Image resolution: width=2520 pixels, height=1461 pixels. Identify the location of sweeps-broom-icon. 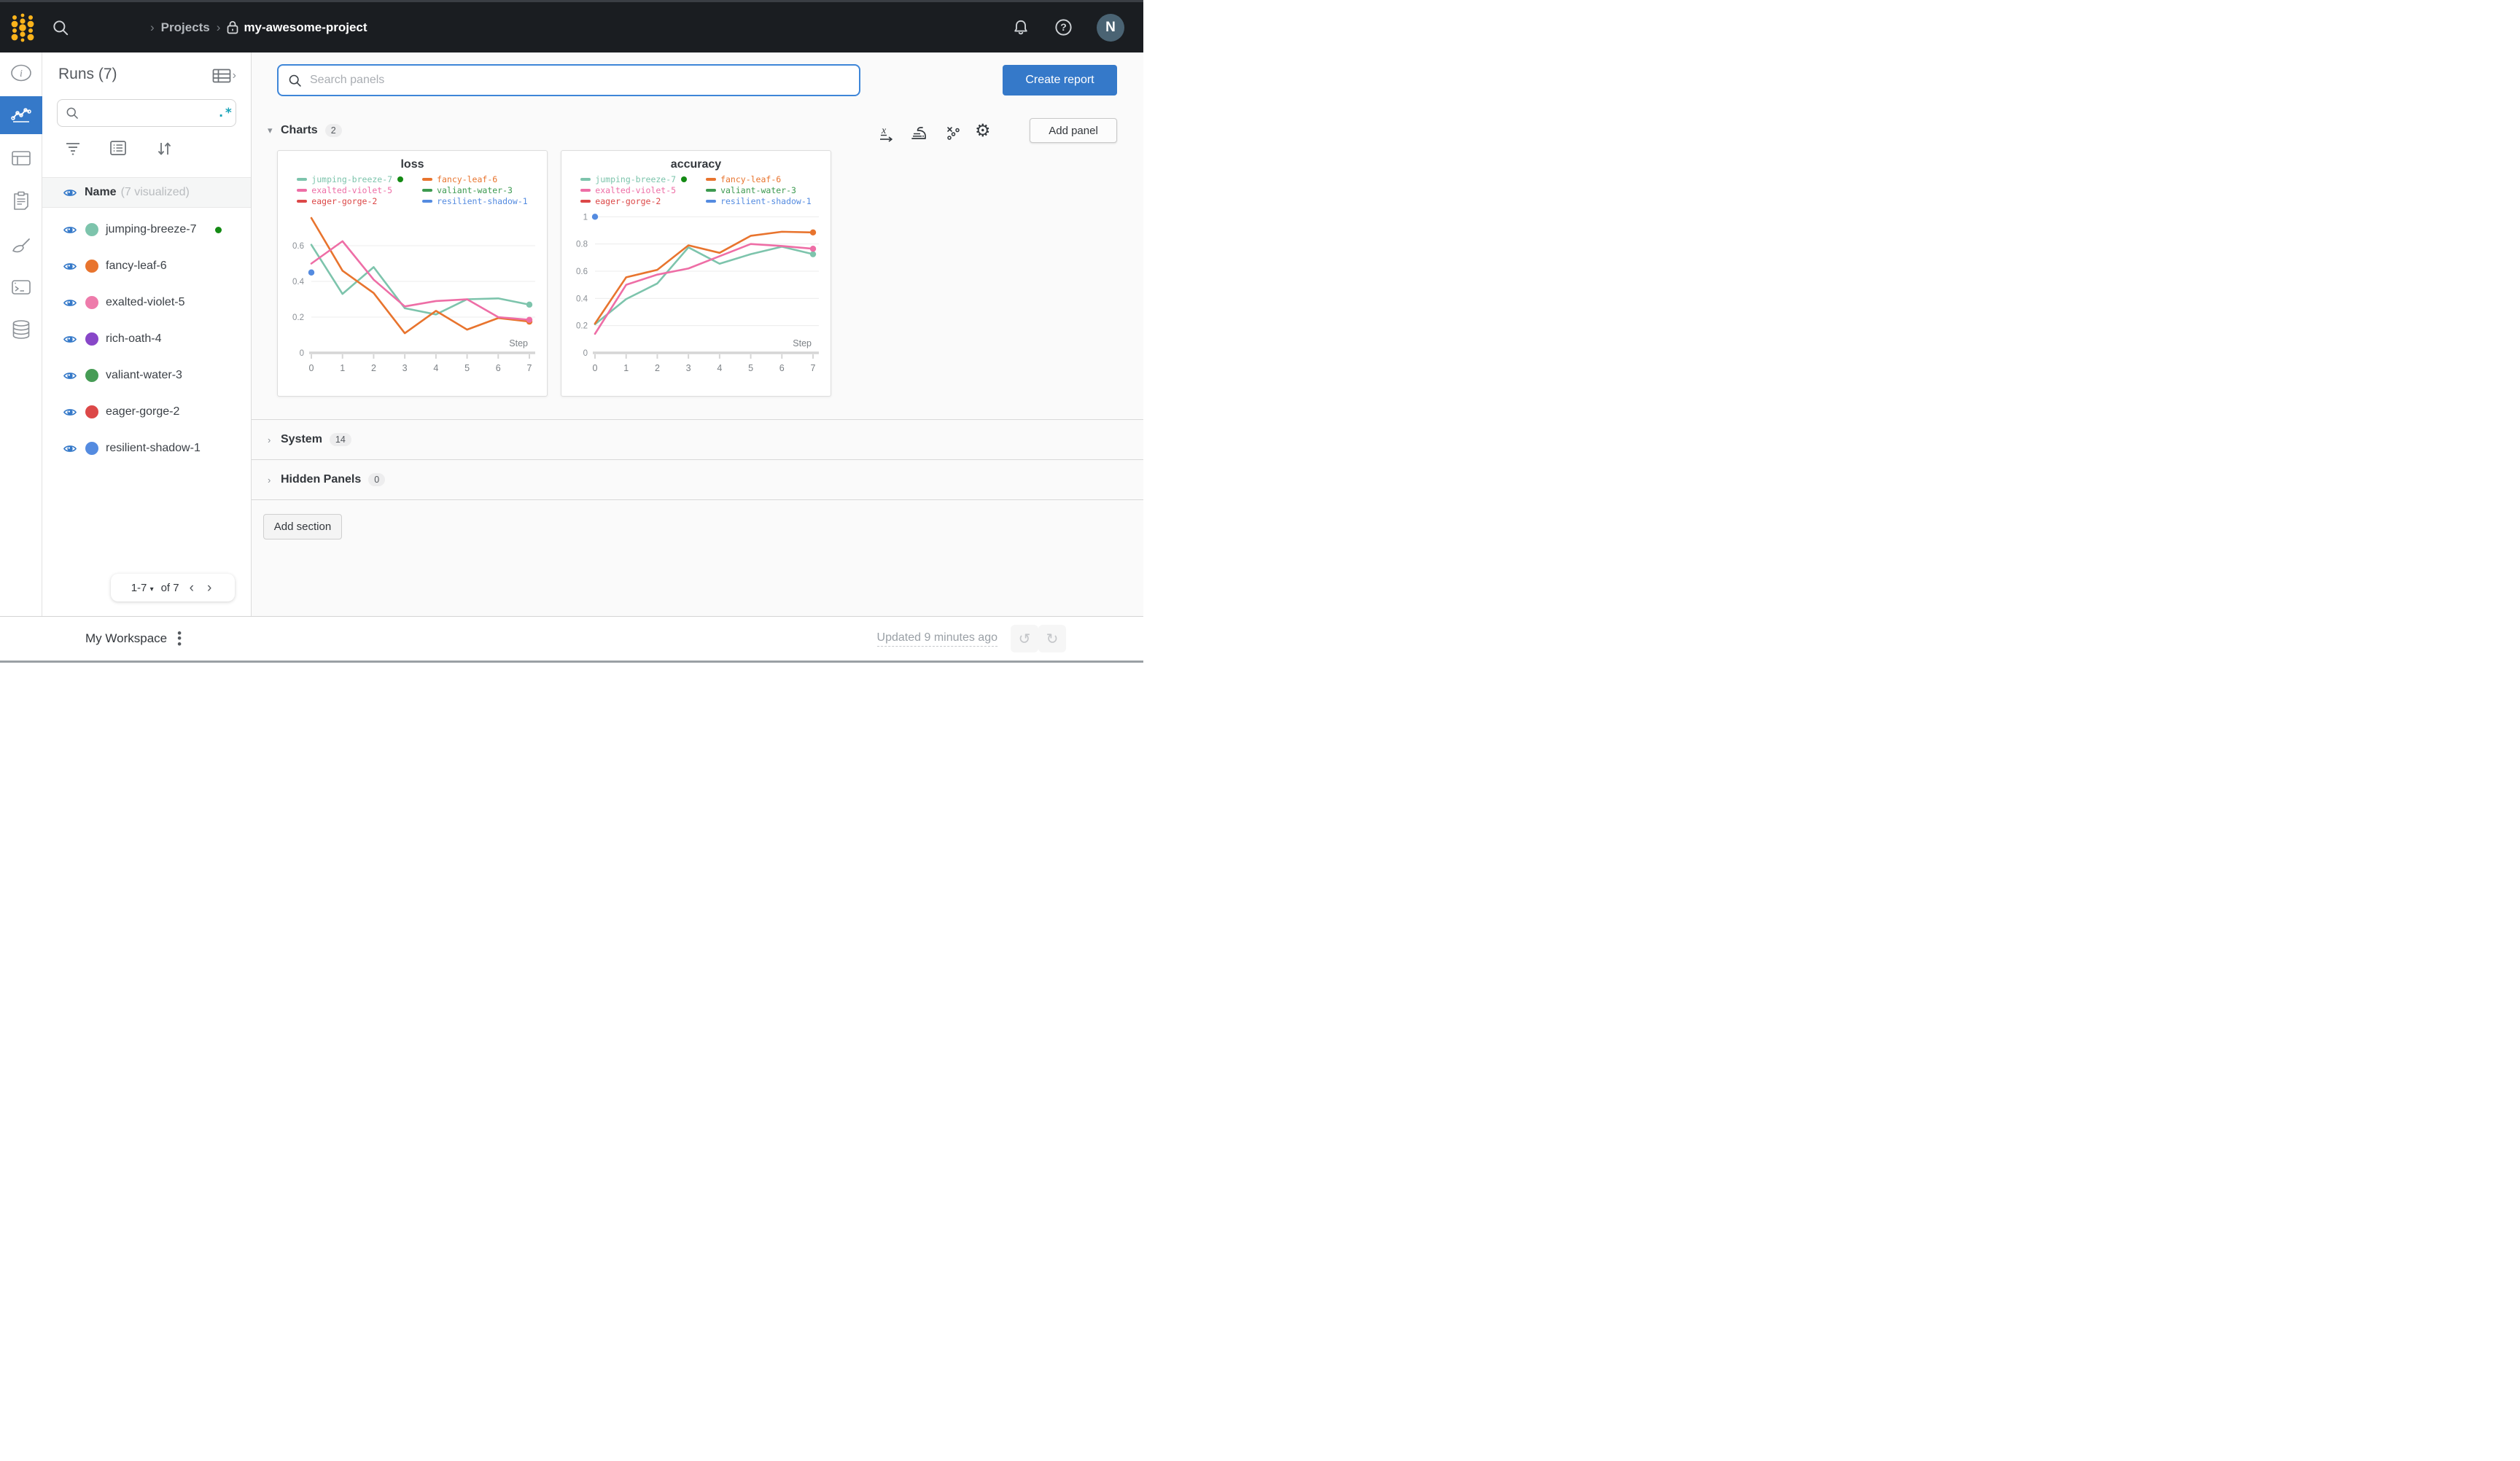
(21, 246).